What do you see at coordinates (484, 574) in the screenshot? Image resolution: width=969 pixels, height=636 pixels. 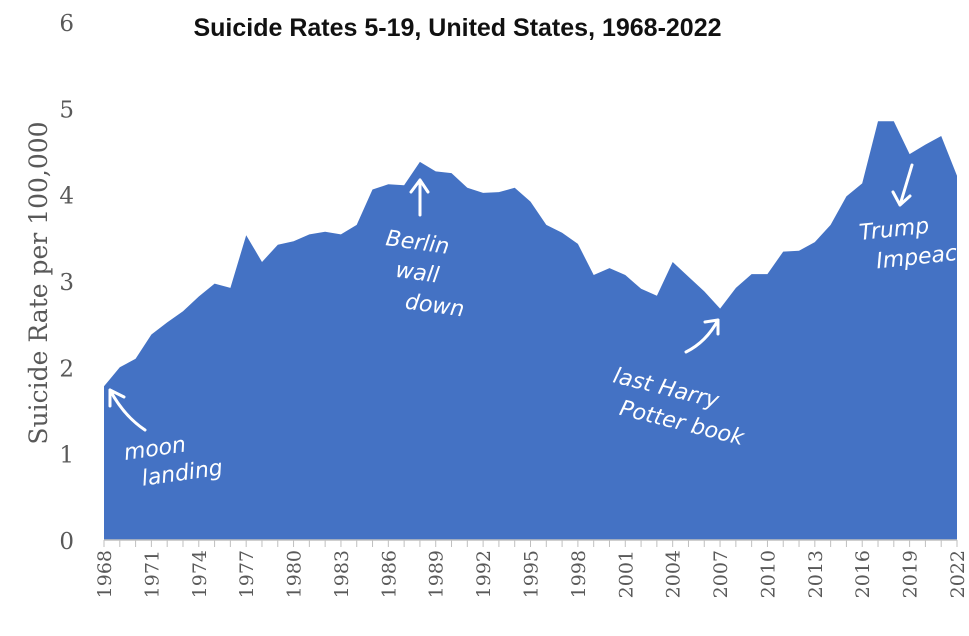 I see `x-tick-label: 1992` at bounding box center [484, 574].